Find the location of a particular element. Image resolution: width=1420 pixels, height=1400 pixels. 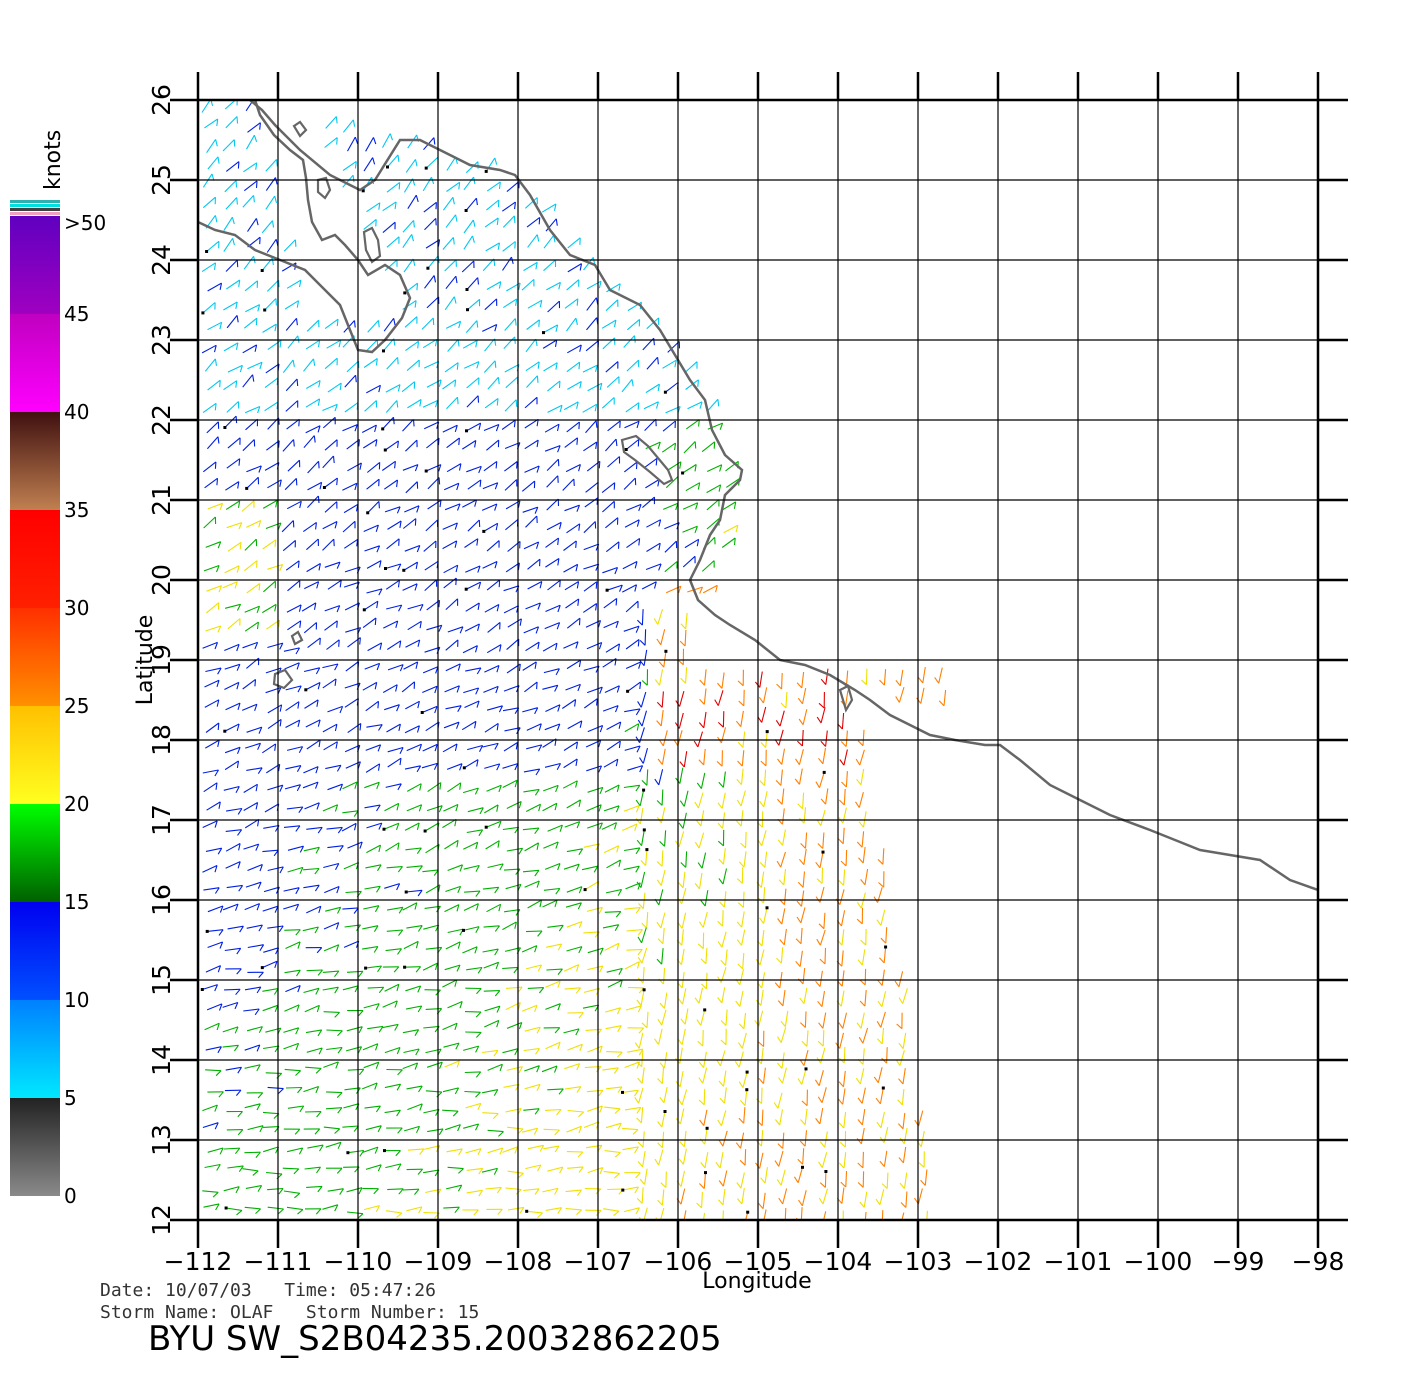

latitude-tick-label: 20 is located at coordinates (161, 580).